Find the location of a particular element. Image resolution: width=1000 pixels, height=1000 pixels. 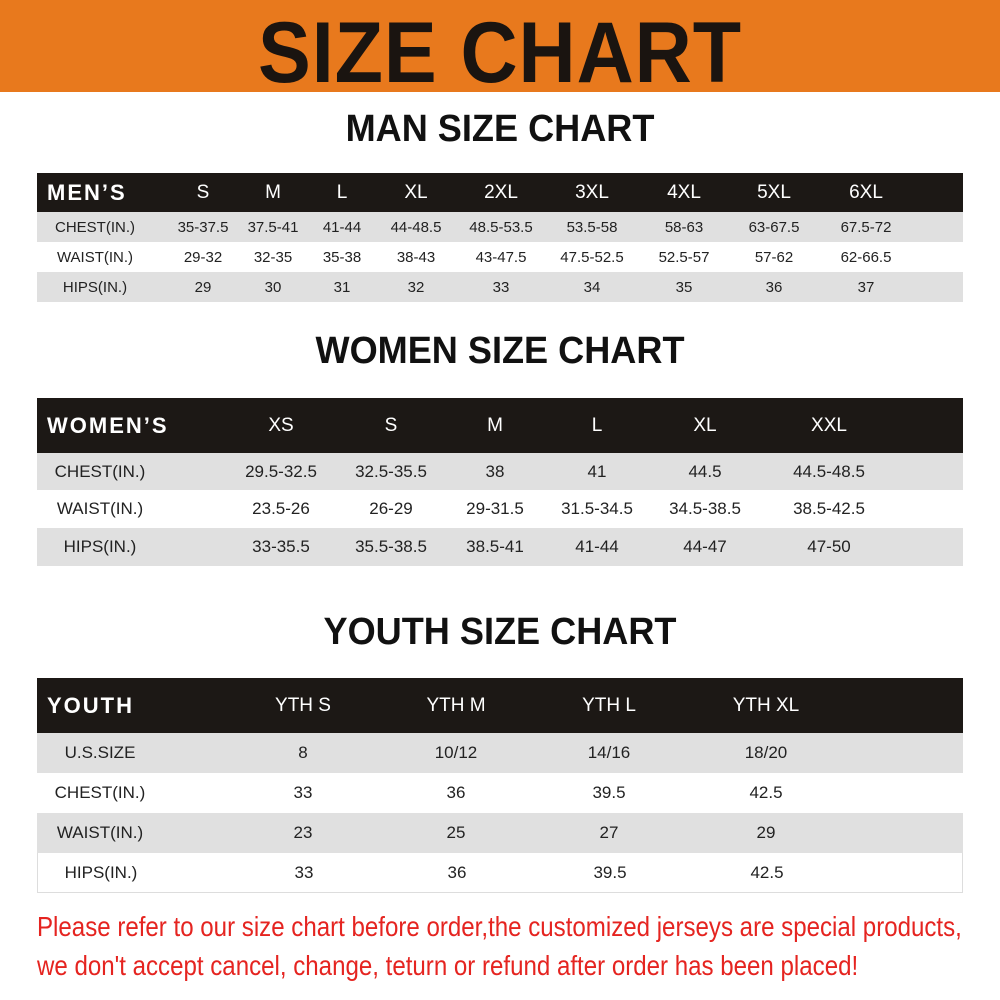

table-row: HIPS(IN.) 29 30 31 32 33 34 35 36 37 is located at coordinates (500, 287).